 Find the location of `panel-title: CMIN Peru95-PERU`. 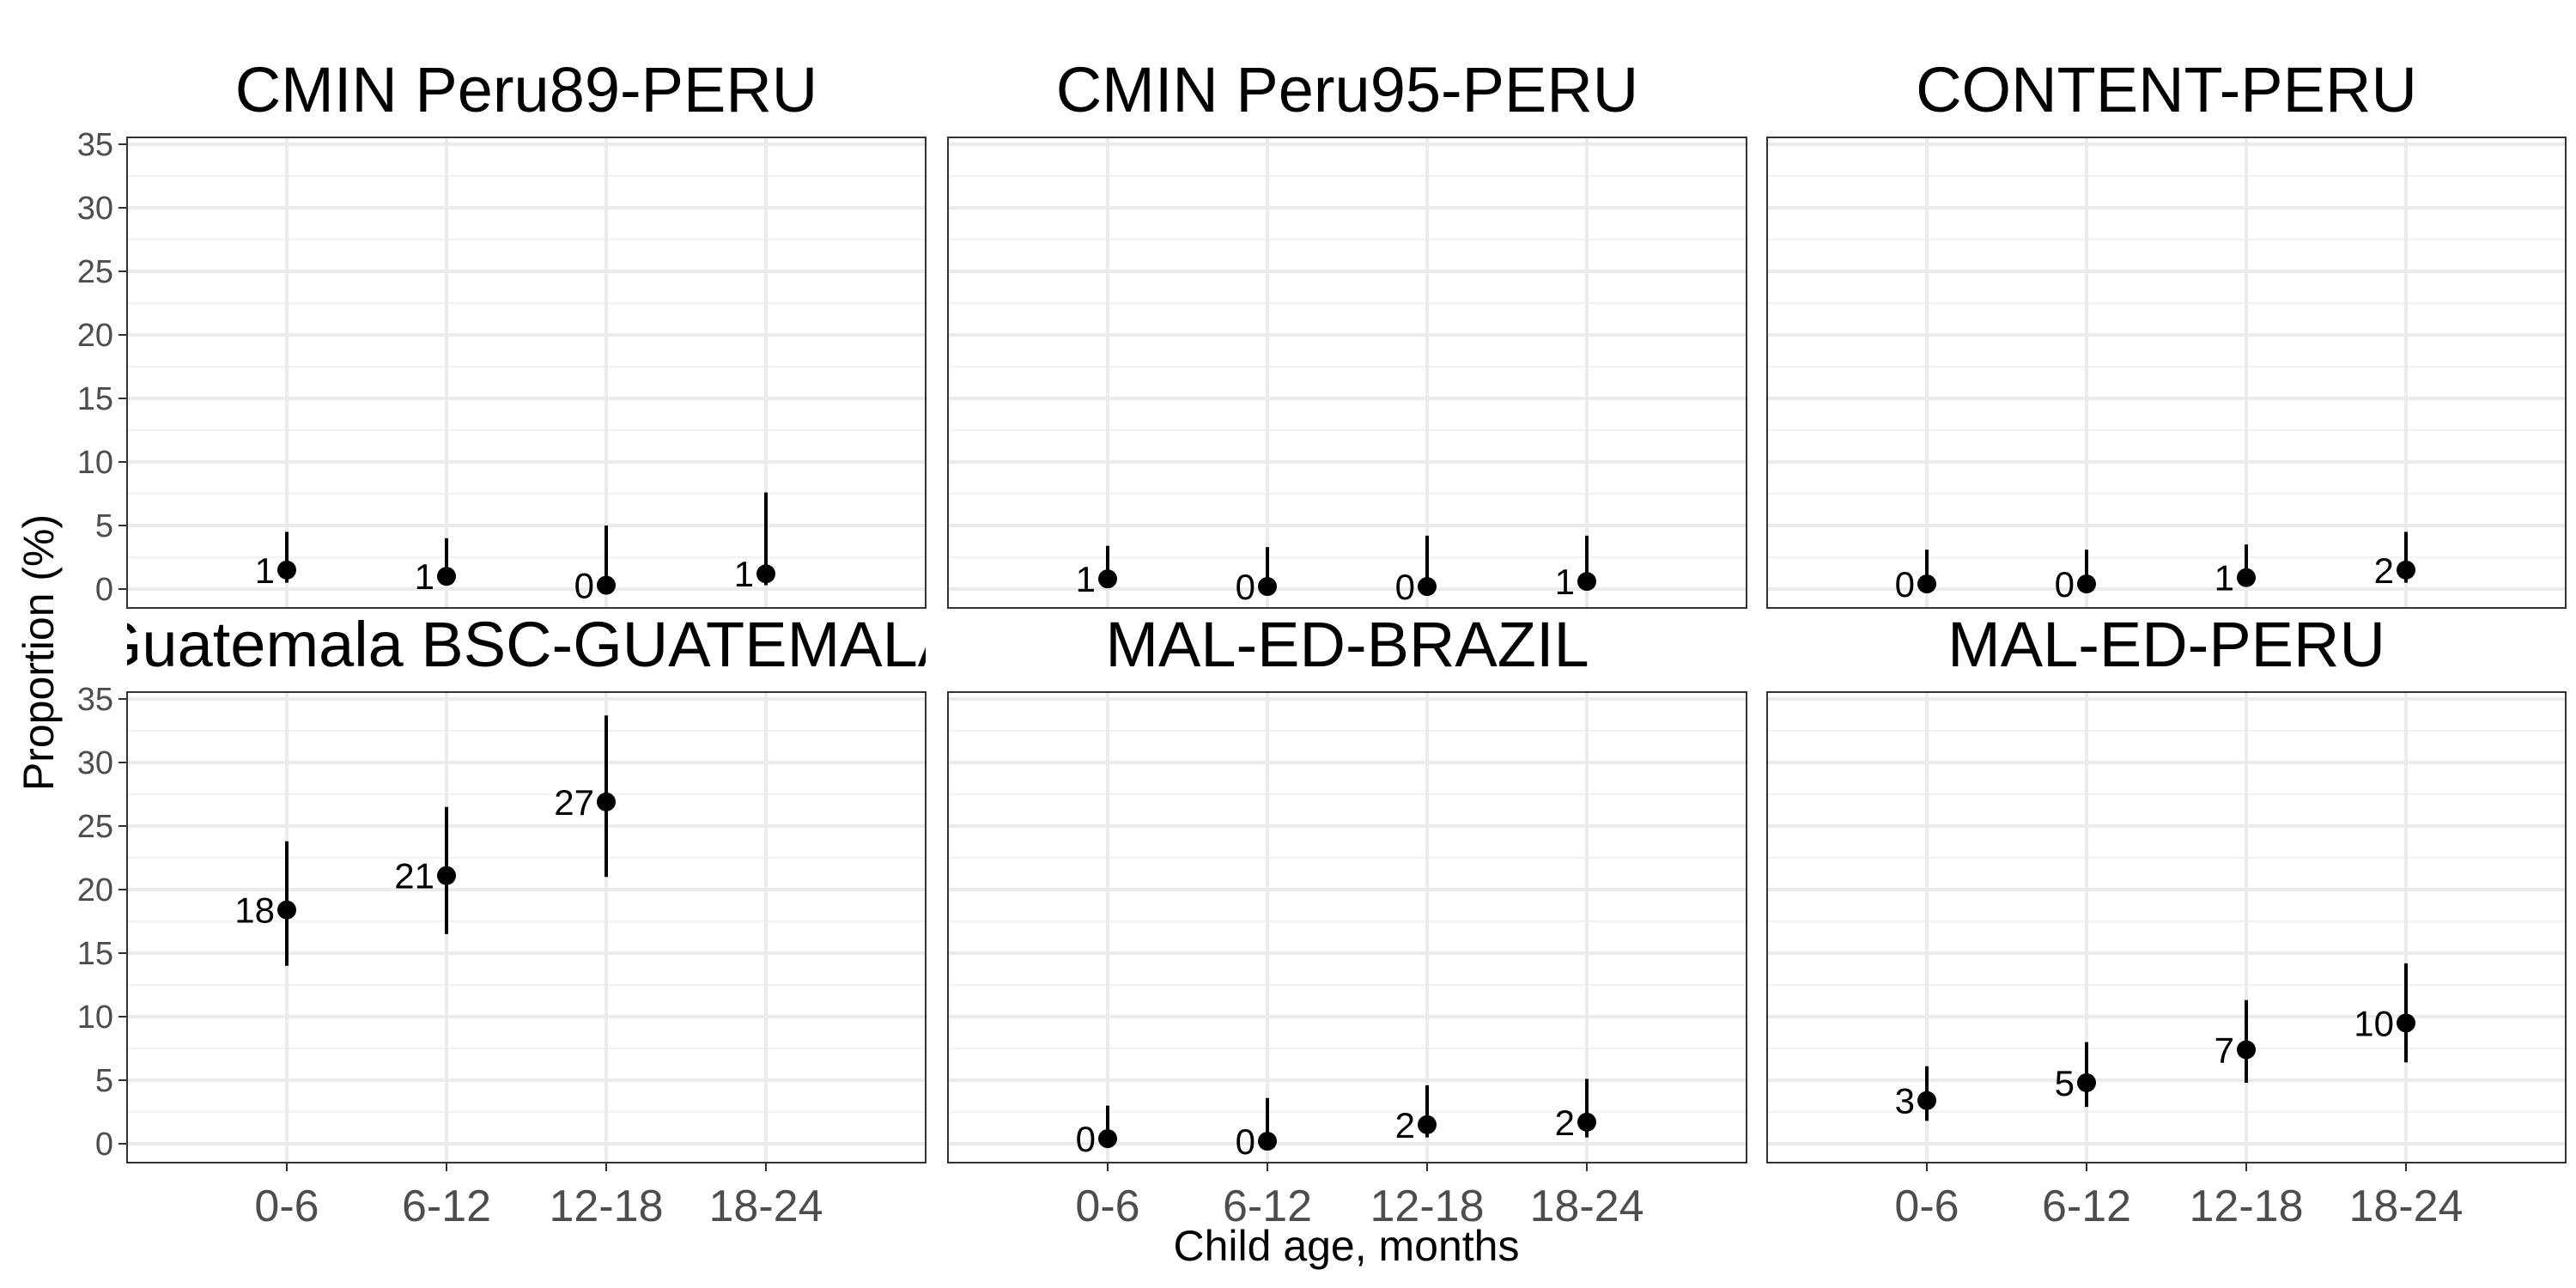

panel-title: CMIN Peru95-PERU is located at coordinates (1347, 90).